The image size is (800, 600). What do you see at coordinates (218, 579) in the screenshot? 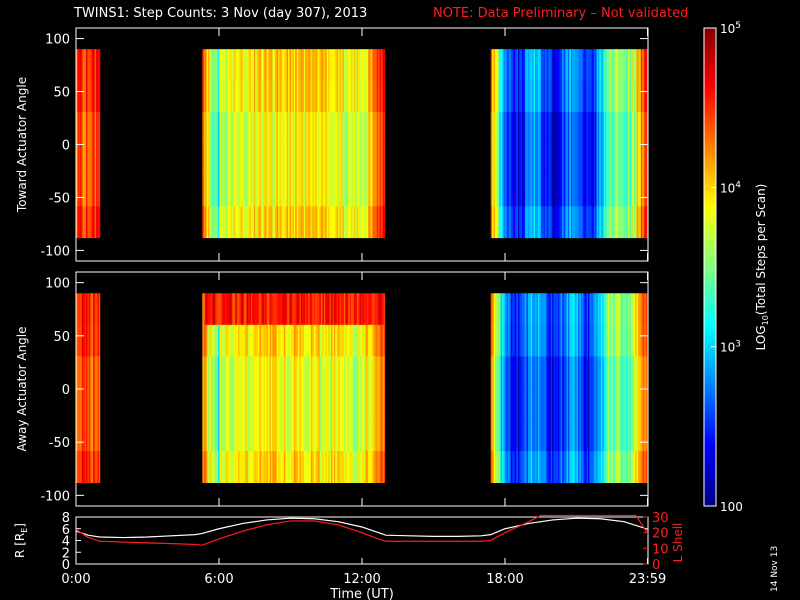
I see `x-tick-label: 6:00` at bounding box center [218, 579].